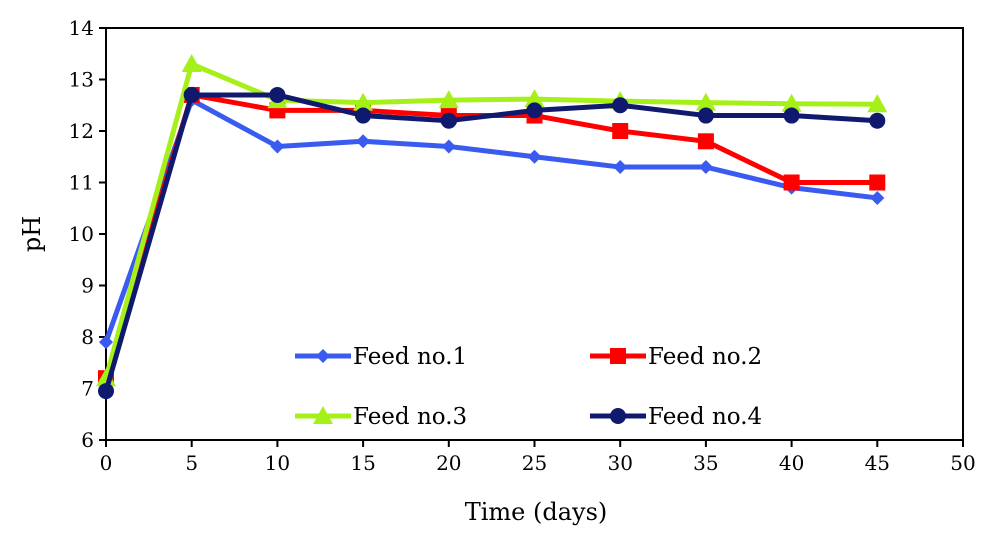 The image size is (1000, 540). Describe the element at coordinates (410, 357) in the screenshot. I see `legend-label: Feed no.1` at that location.